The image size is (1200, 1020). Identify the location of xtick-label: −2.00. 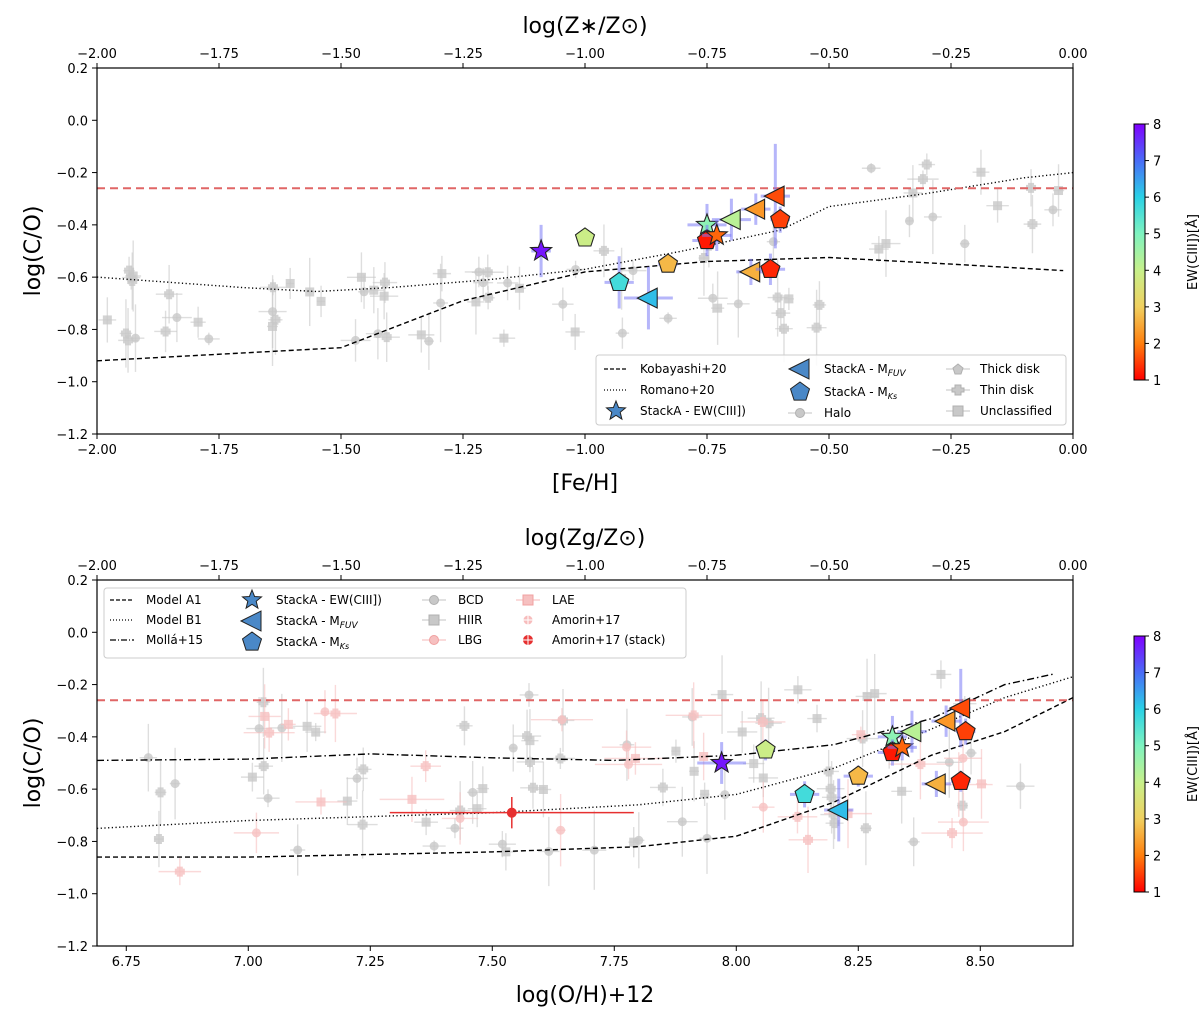
(97, 450).